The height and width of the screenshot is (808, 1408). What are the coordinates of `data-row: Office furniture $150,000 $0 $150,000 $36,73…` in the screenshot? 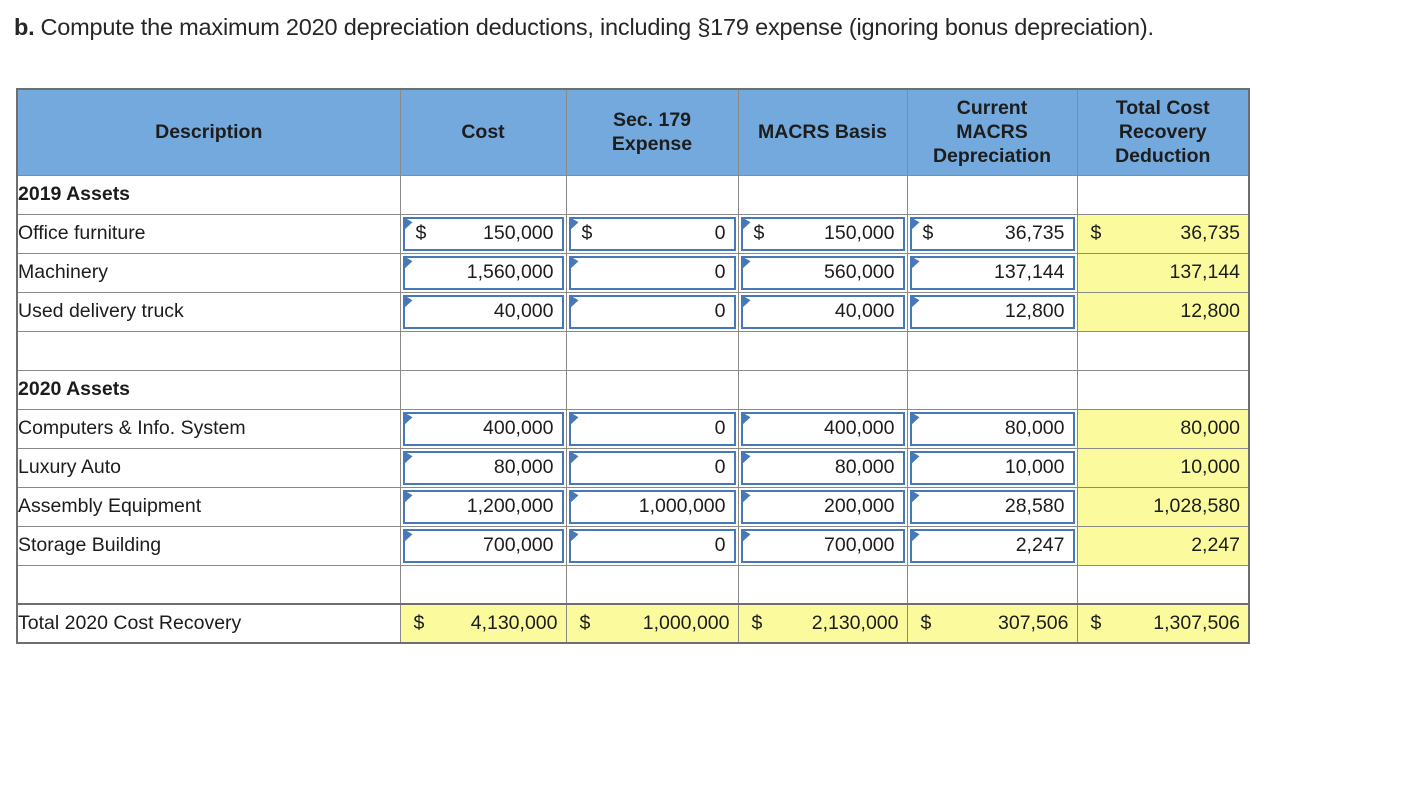 It's located at (633, 233).